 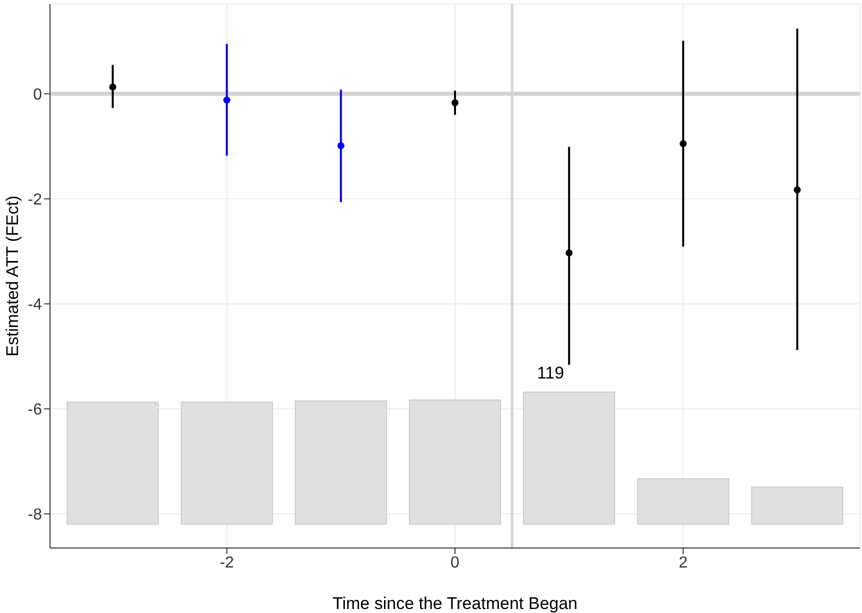 What do you see at coordinates (227, 563) in the screenshot?
I see `x-tick-label: -2` at bounding box center [227, 563].